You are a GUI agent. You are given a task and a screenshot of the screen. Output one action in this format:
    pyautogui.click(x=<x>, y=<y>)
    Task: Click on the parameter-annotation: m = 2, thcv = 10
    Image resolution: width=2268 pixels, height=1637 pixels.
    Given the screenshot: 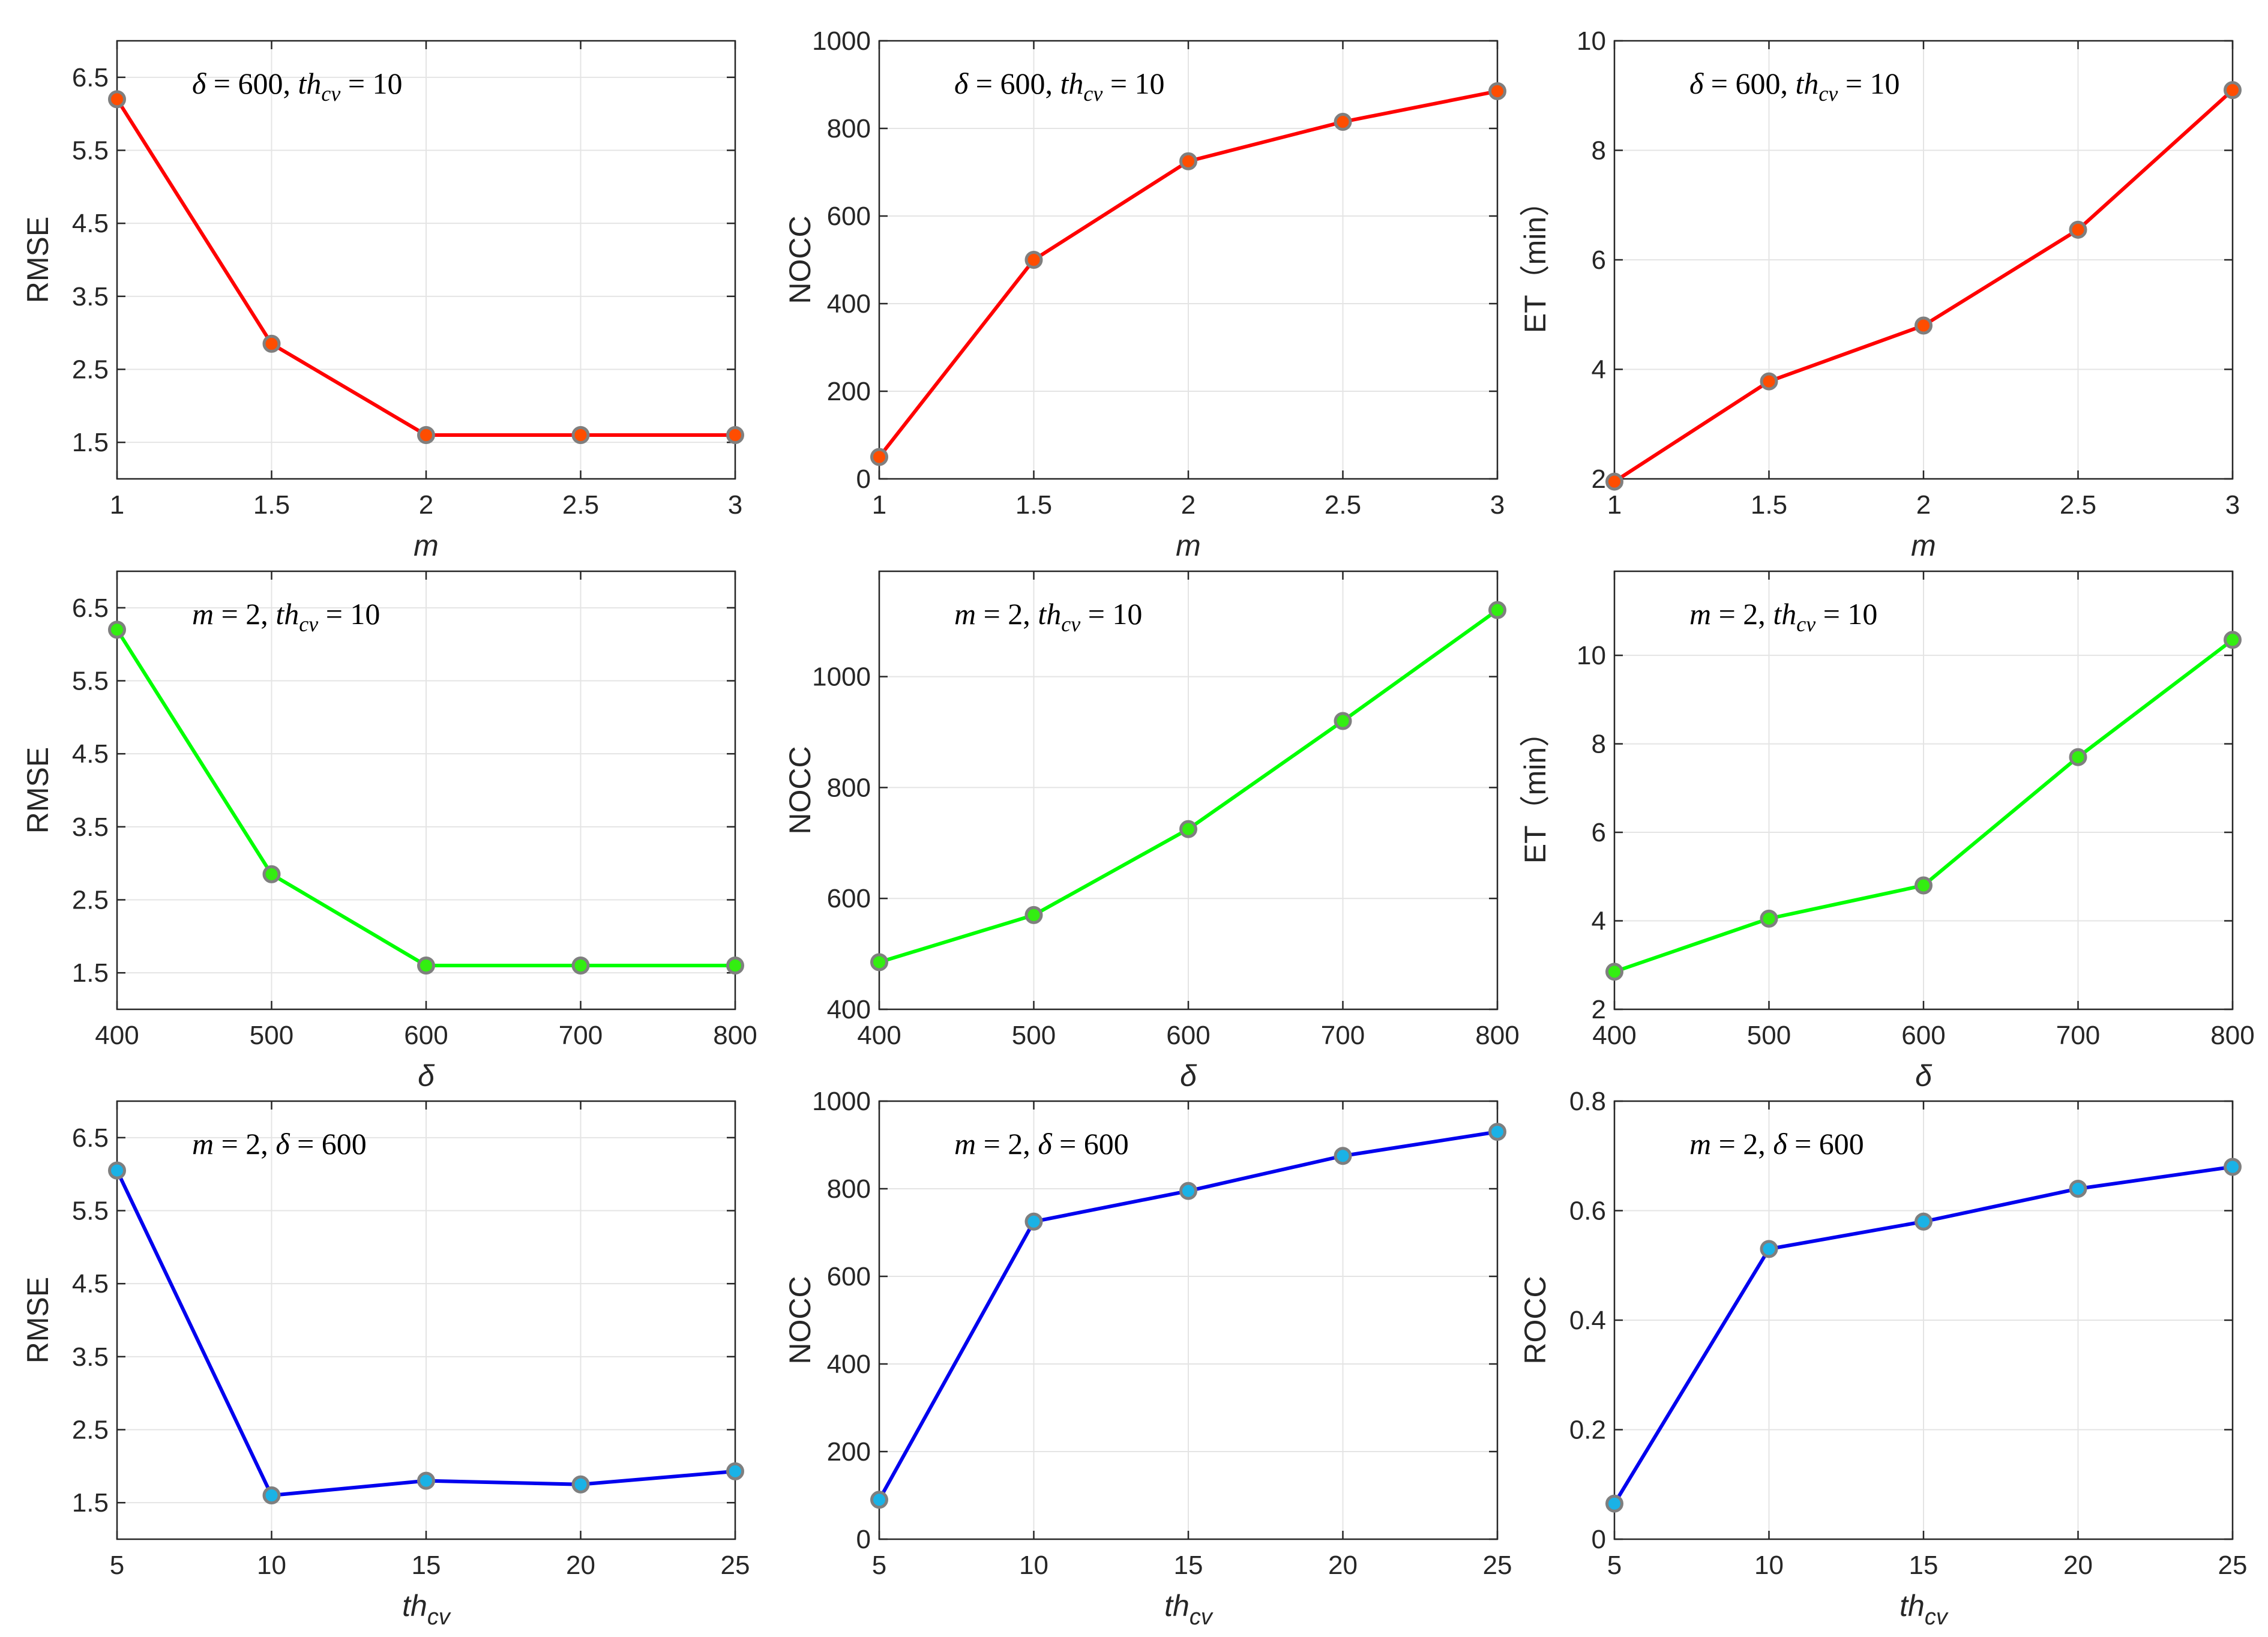 What is the action you would take?
    pyautogui.click(x=286, y=616)
    